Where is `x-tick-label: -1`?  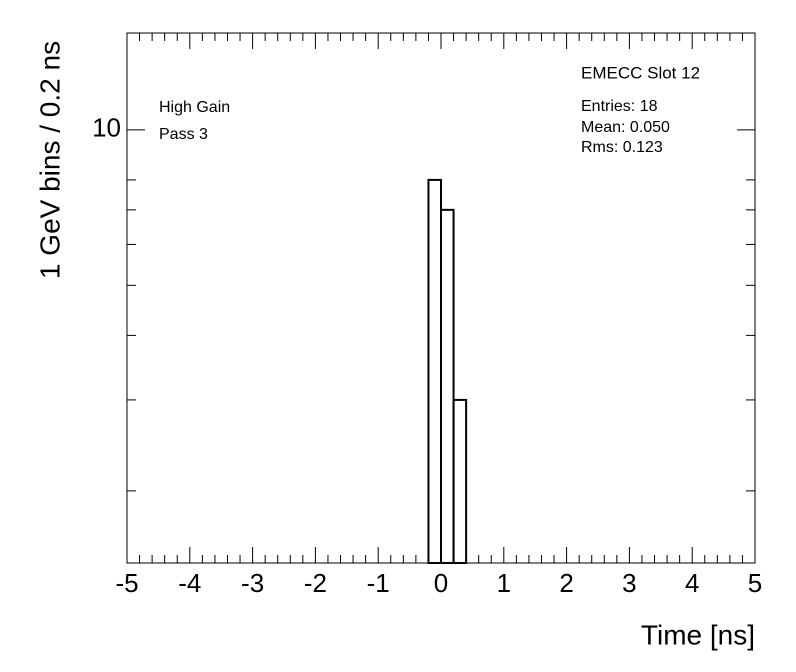
x-tick-label: -1 is located at coordinates (378, 583).